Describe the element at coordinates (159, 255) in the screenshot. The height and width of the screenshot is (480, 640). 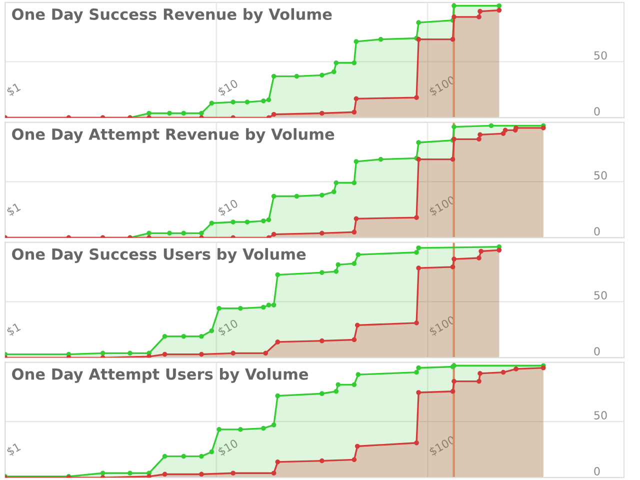
I see `chart-title: One Day Success Users by Volume` at that location.